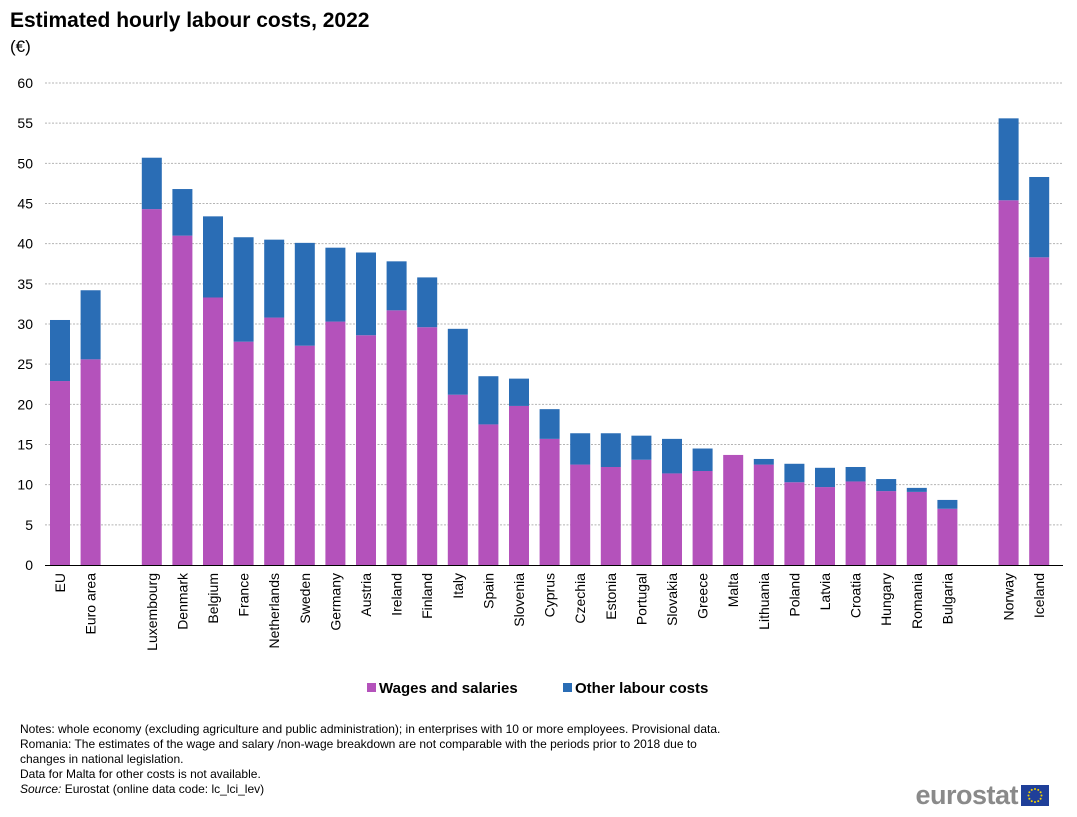 The image size is (1077, 817). Describe the element at coordinates (60, 473) in the screenshot. I see `bar-wages-eu` at that location.